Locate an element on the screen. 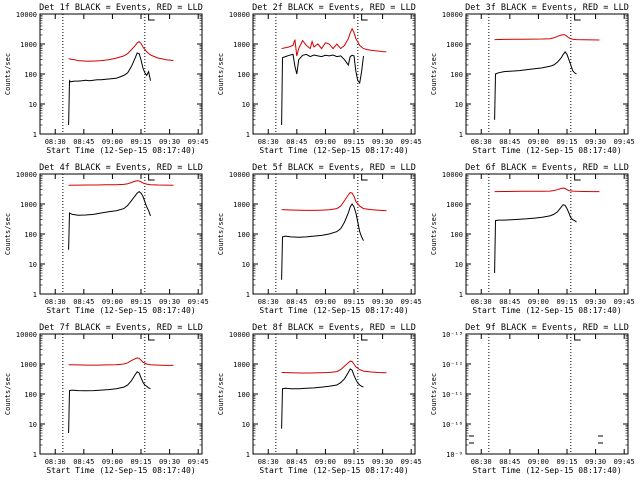 The width and height of the screenshot is (640, 480). panel-title: Det 7f BLACK = Events, RED = LLD is located at coordinates (121, 328).